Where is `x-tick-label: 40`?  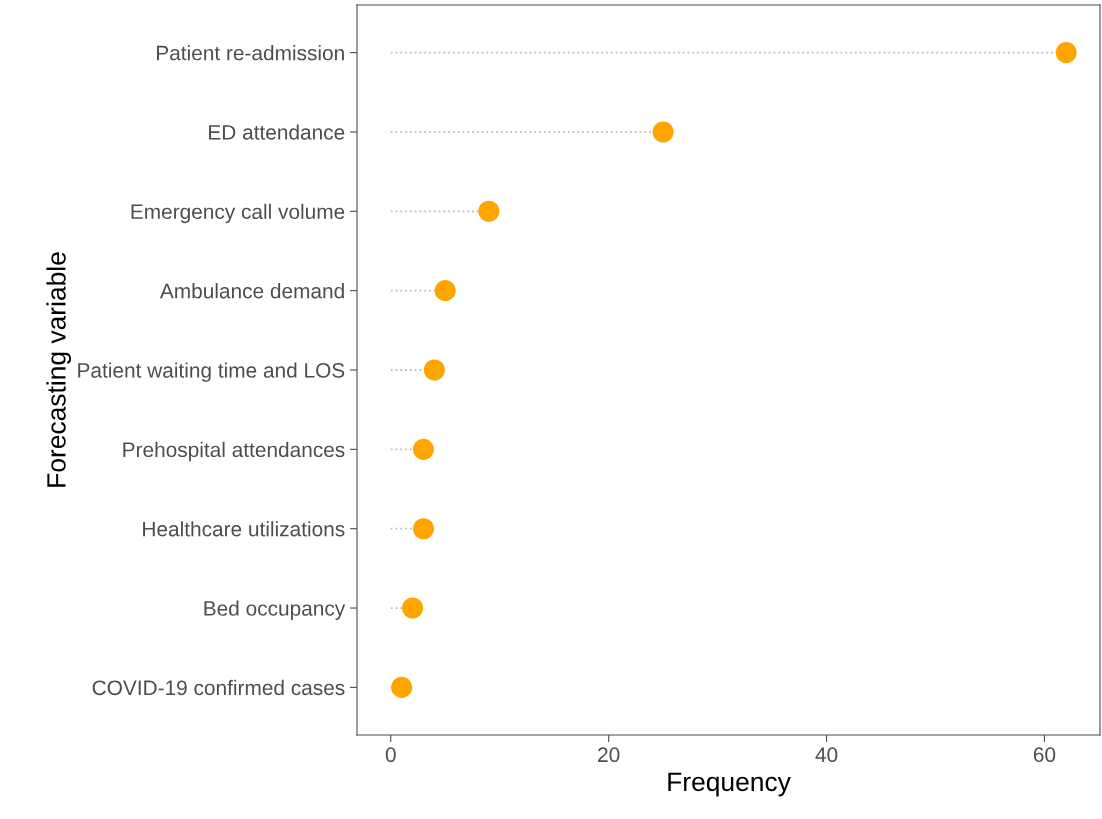 x-tick-label: 40 is located at coordinates (826, 755).